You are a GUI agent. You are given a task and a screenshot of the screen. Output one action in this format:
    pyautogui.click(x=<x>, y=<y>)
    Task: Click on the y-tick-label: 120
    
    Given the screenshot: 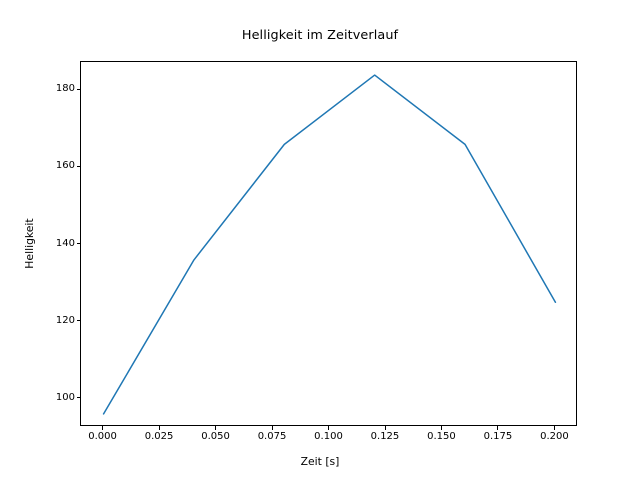 What is the action you would take?
    pyautogui.click(x=65, y=320)
    